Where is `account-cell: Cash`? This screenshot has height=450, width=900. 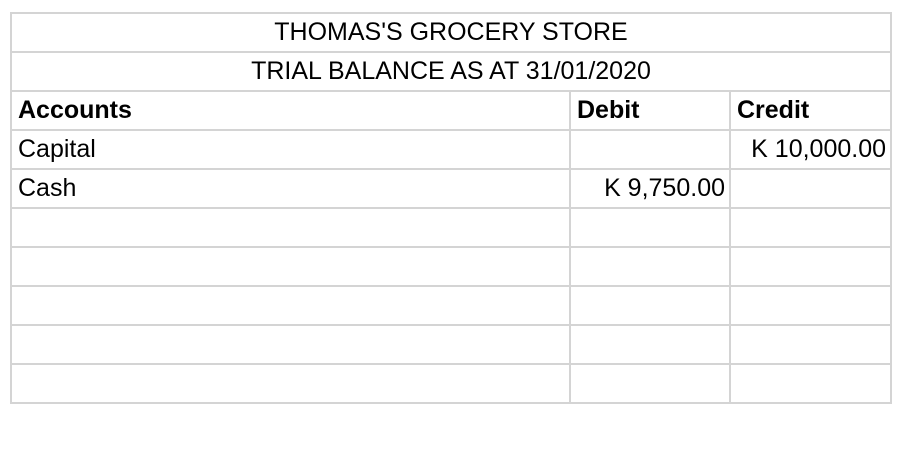
account-cell: Cash is located at coordinates (290, 188).